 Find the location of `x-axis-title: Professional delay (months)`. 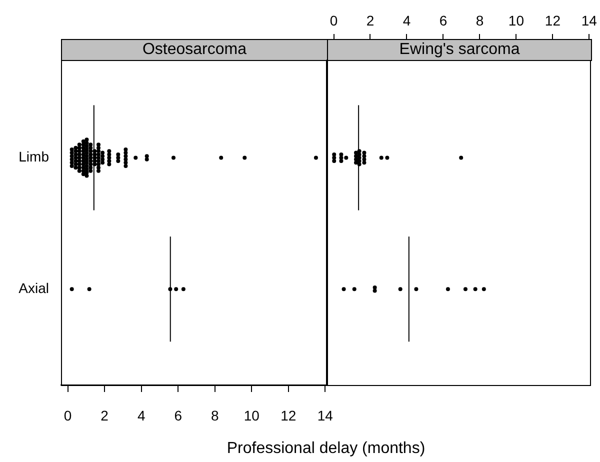

x-axis-title: Professional delay (months) is located at coordinates (326, 449).